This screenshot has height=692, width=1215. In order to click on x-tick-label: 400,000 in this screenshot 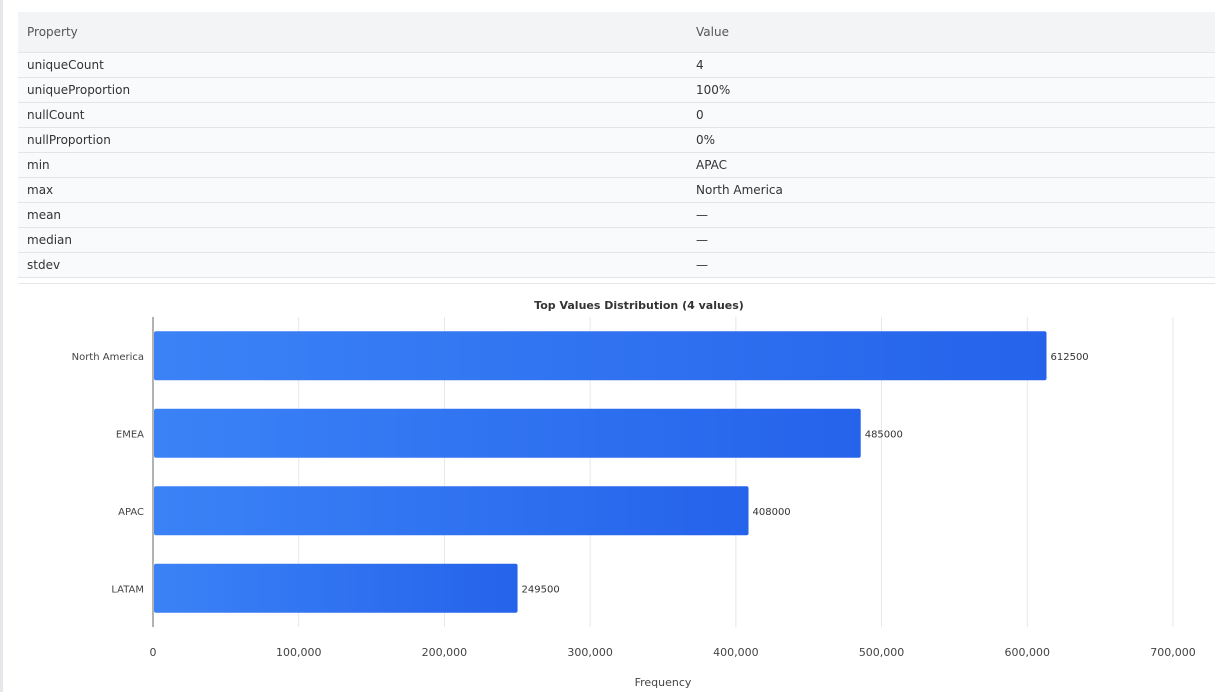, I will do `click(736, 652)`.